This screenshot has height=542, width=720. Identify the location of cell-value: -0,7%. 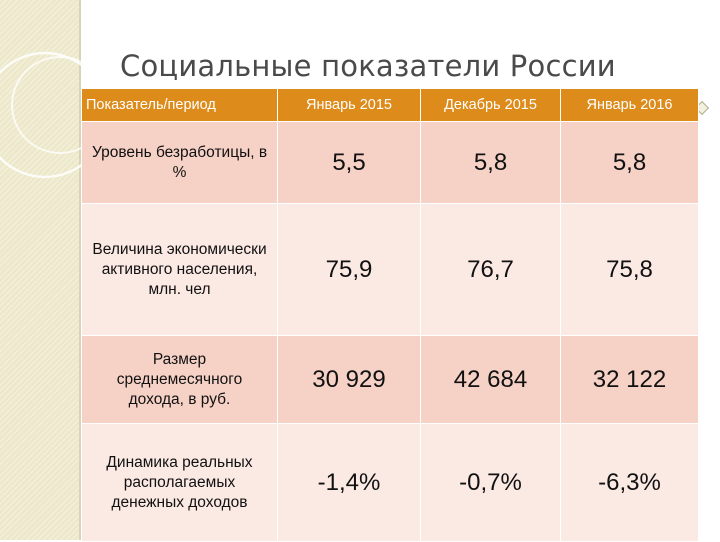
(490, 482).